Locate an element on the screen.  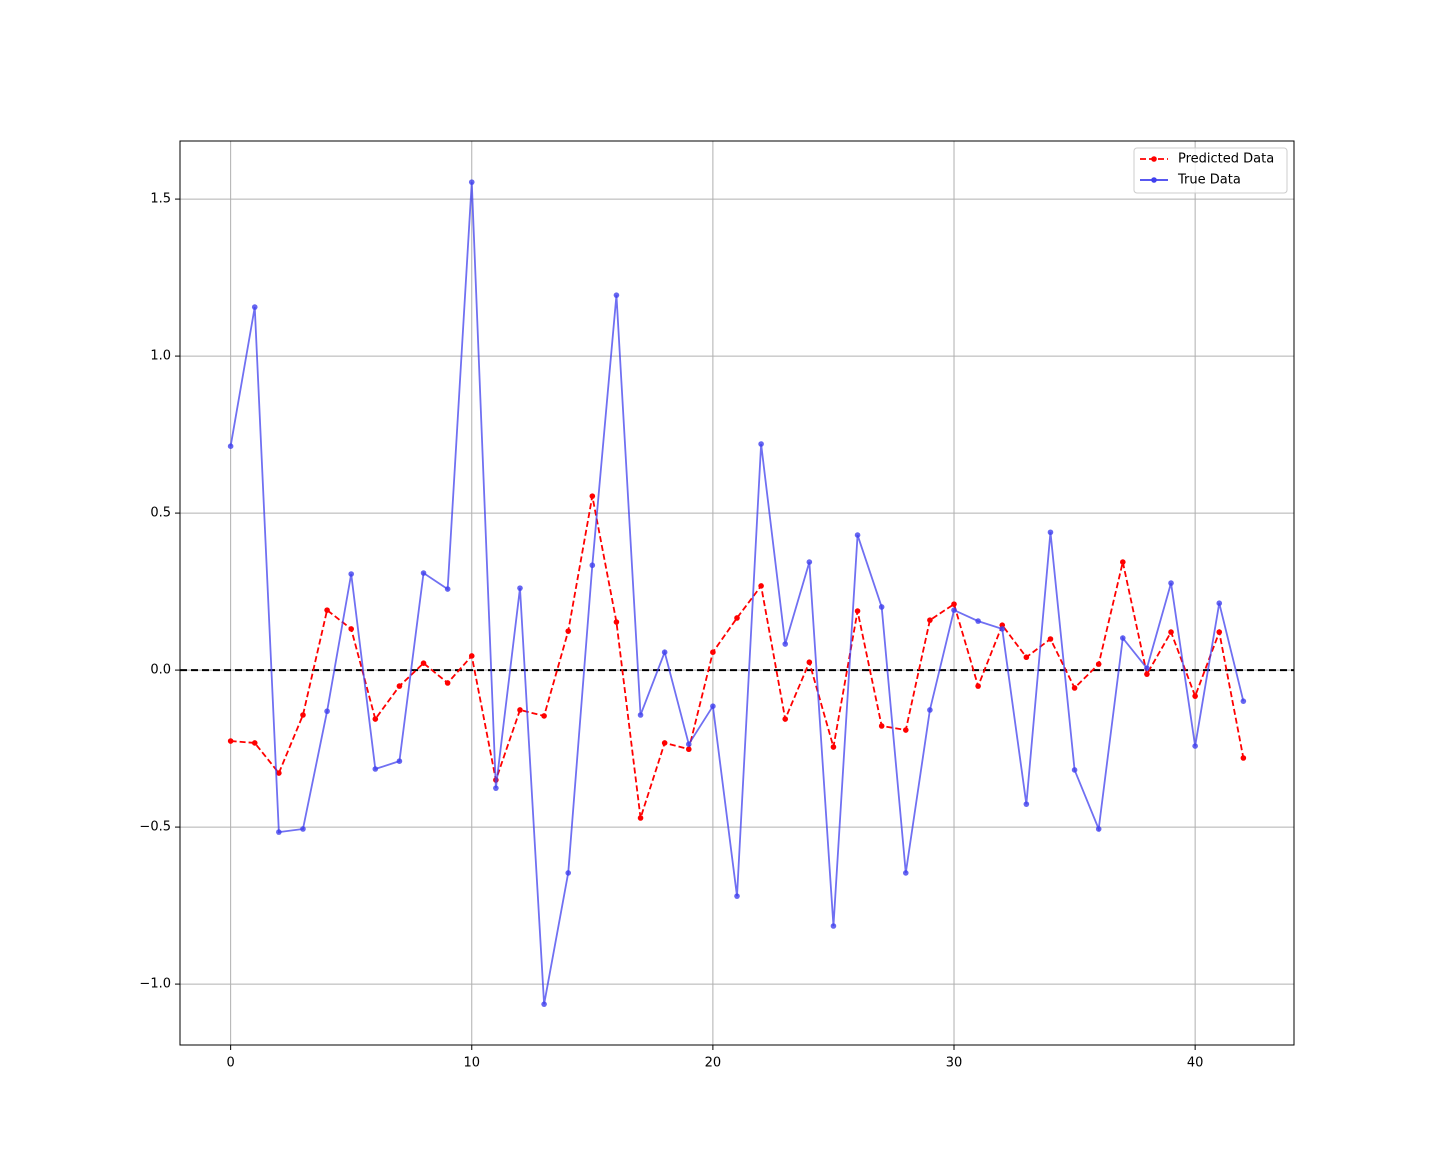
x-tick-label: 10 is located at coordinates (471, 1063).